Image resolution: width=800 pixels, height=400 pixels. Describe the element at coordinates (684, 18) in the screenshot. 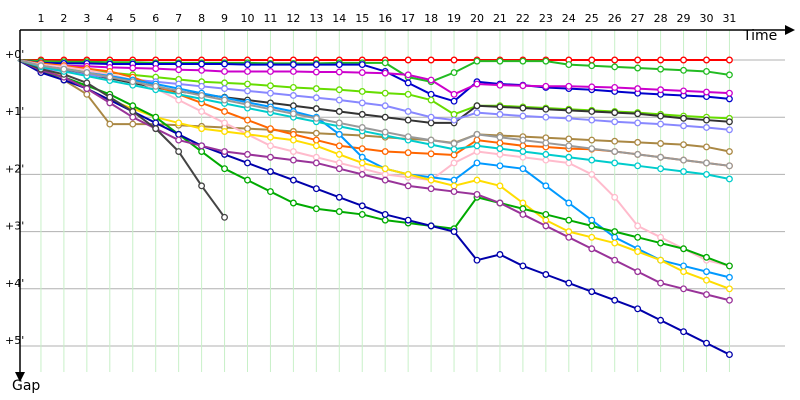

I see `lap-tick-label: 29` at that location.